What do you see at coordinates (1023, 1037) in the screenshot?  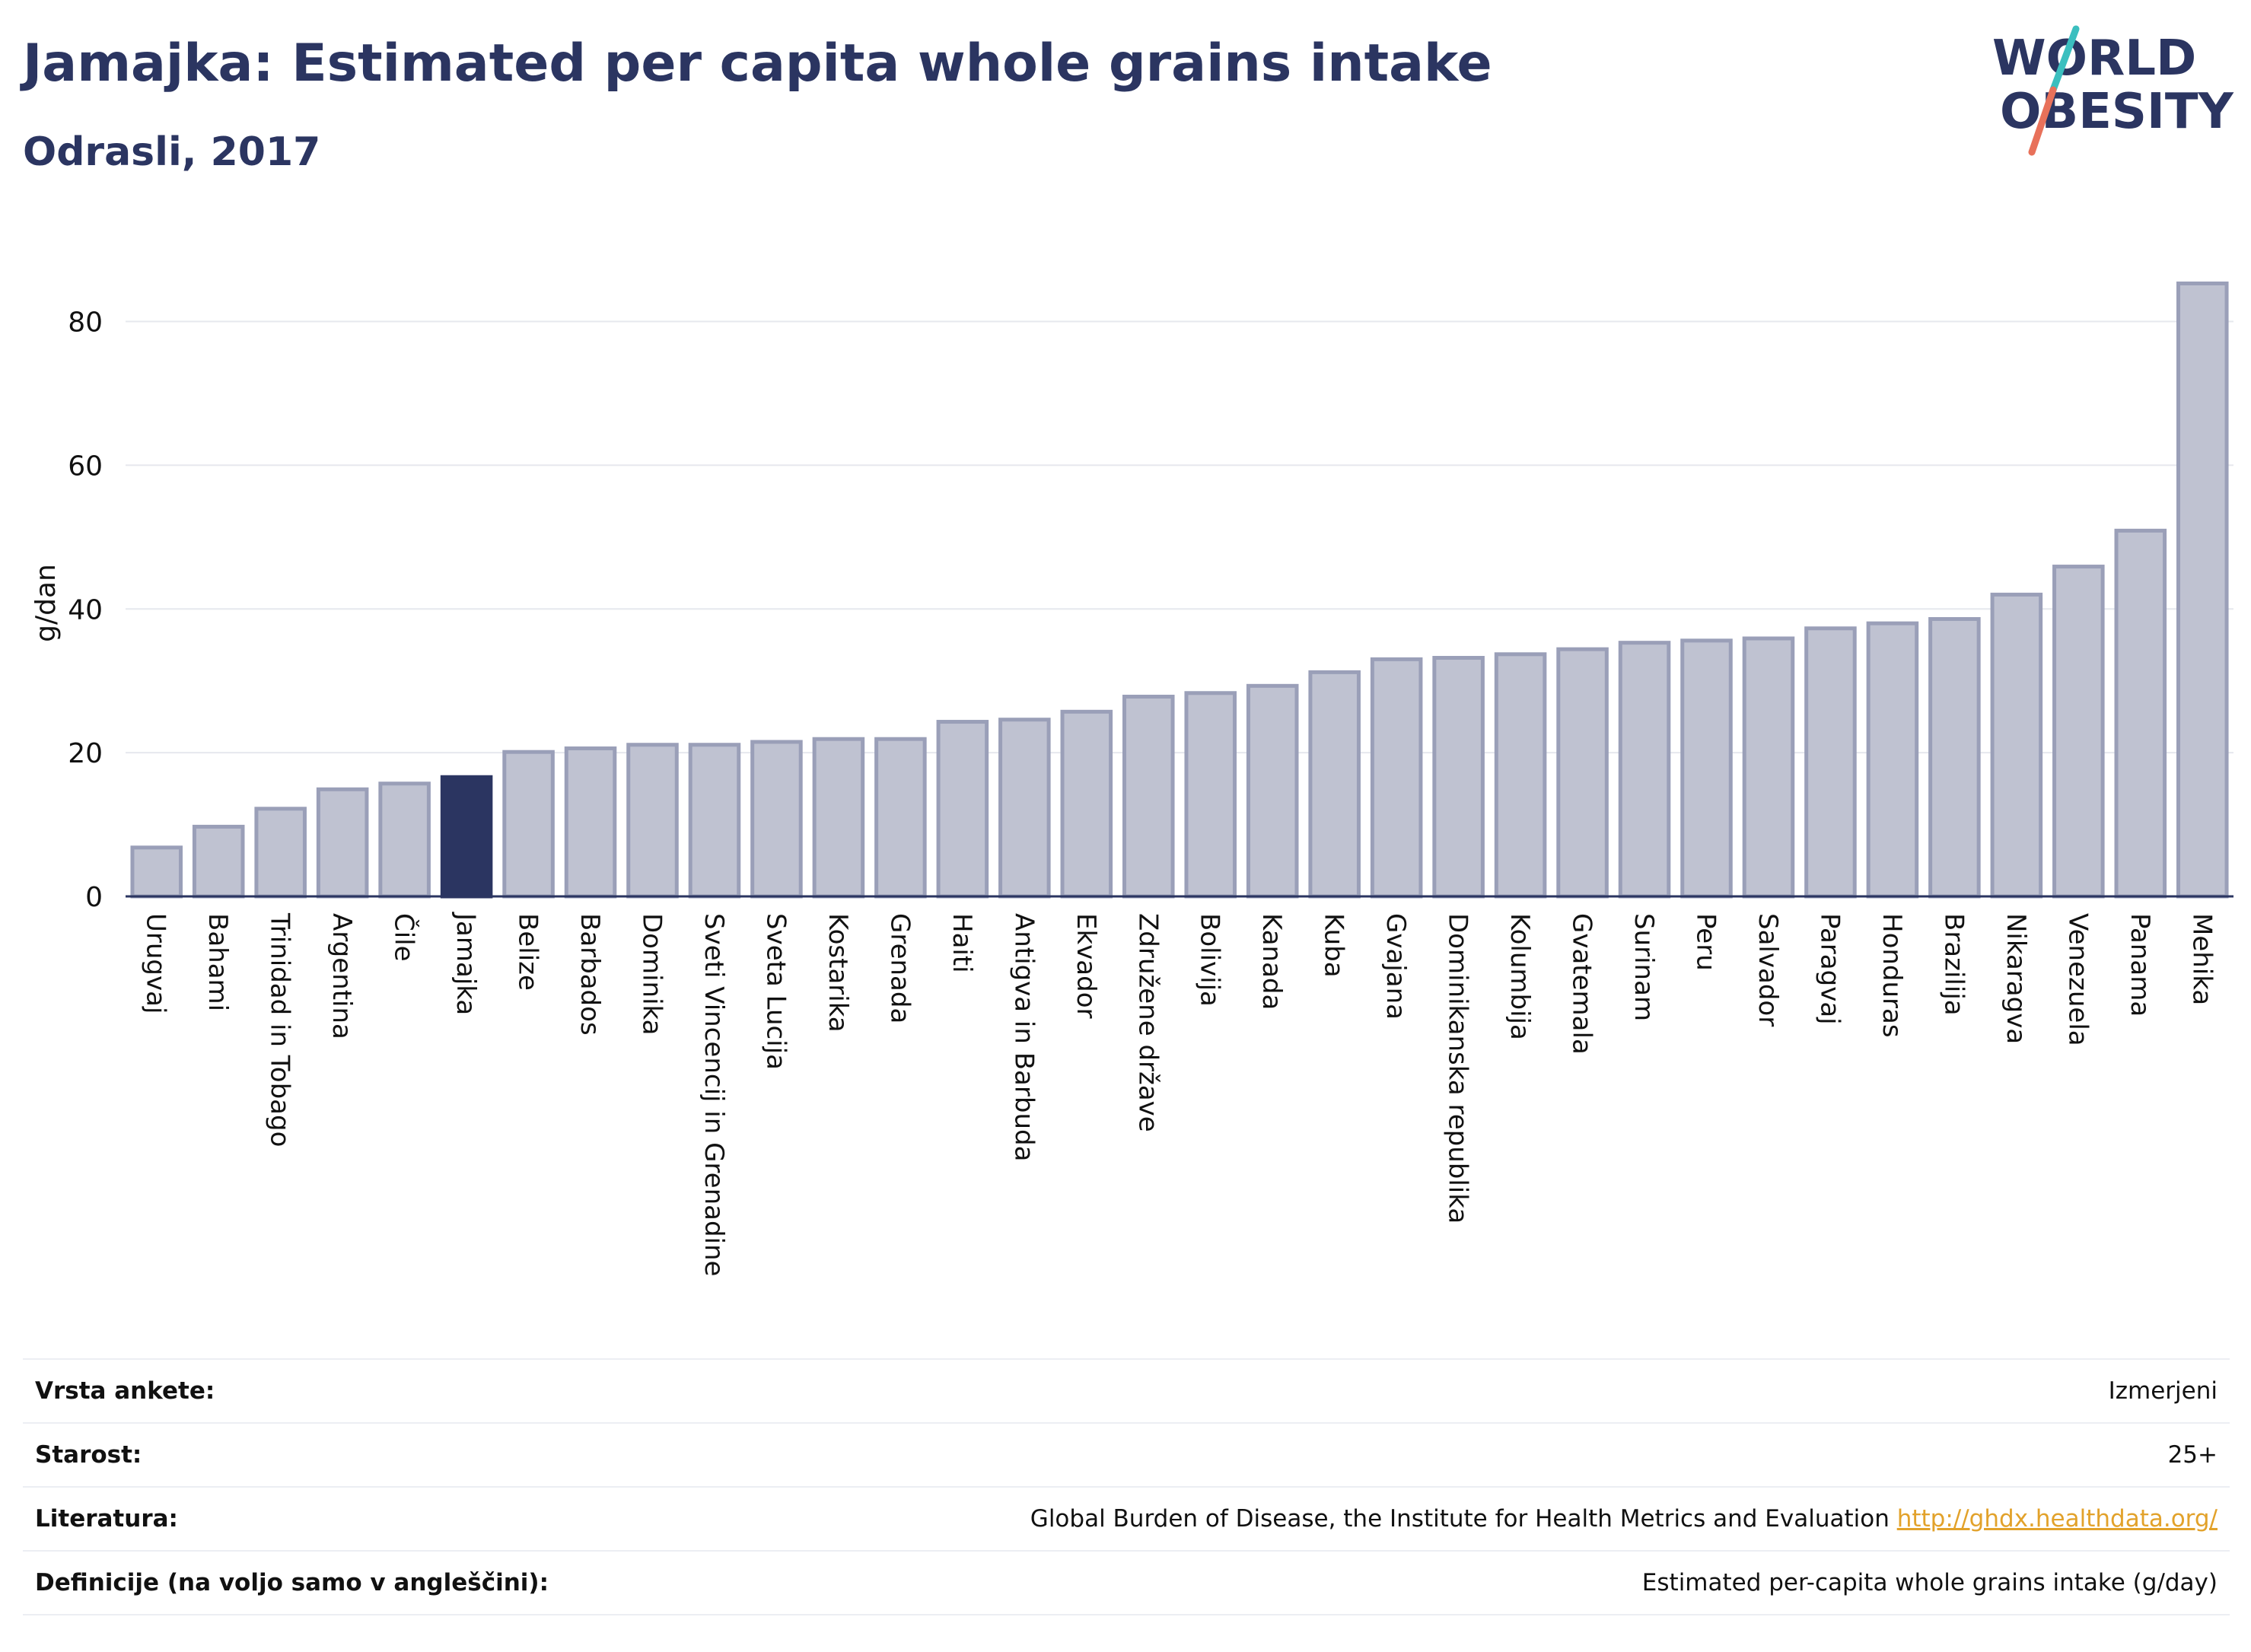 I see `x-tick-label: Antigva in Barbuda` at bounding box center [1023, 1037].